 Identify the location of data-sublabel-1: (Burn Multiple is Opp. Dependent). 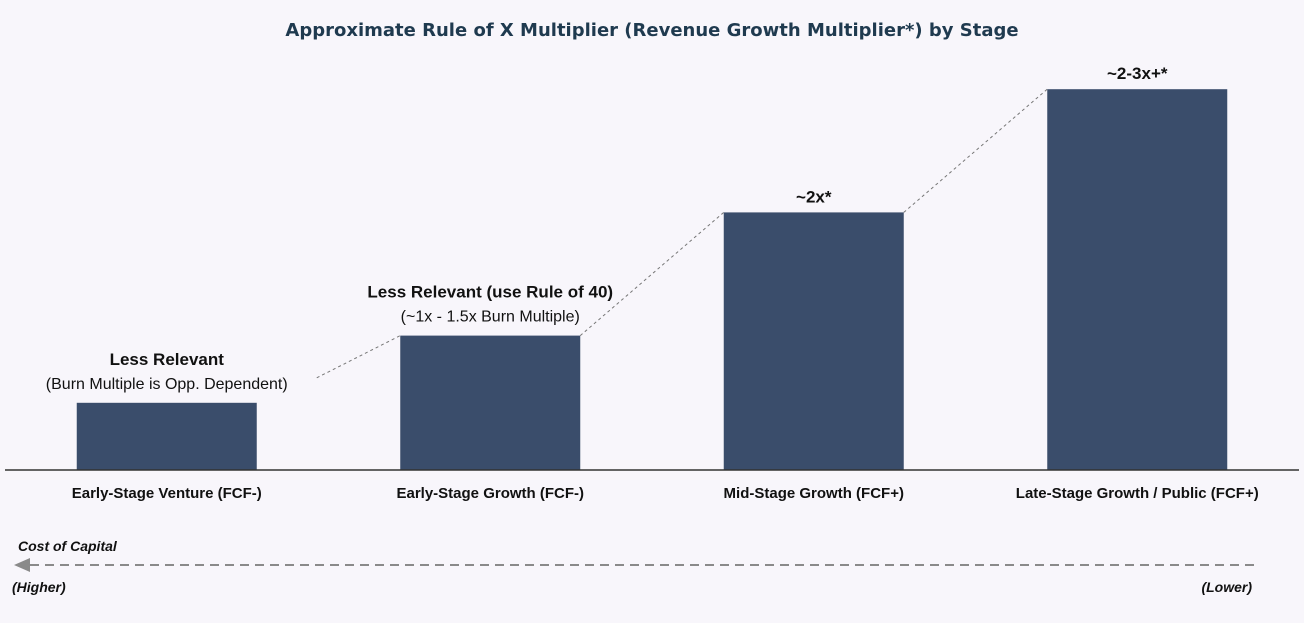
(167, 384).